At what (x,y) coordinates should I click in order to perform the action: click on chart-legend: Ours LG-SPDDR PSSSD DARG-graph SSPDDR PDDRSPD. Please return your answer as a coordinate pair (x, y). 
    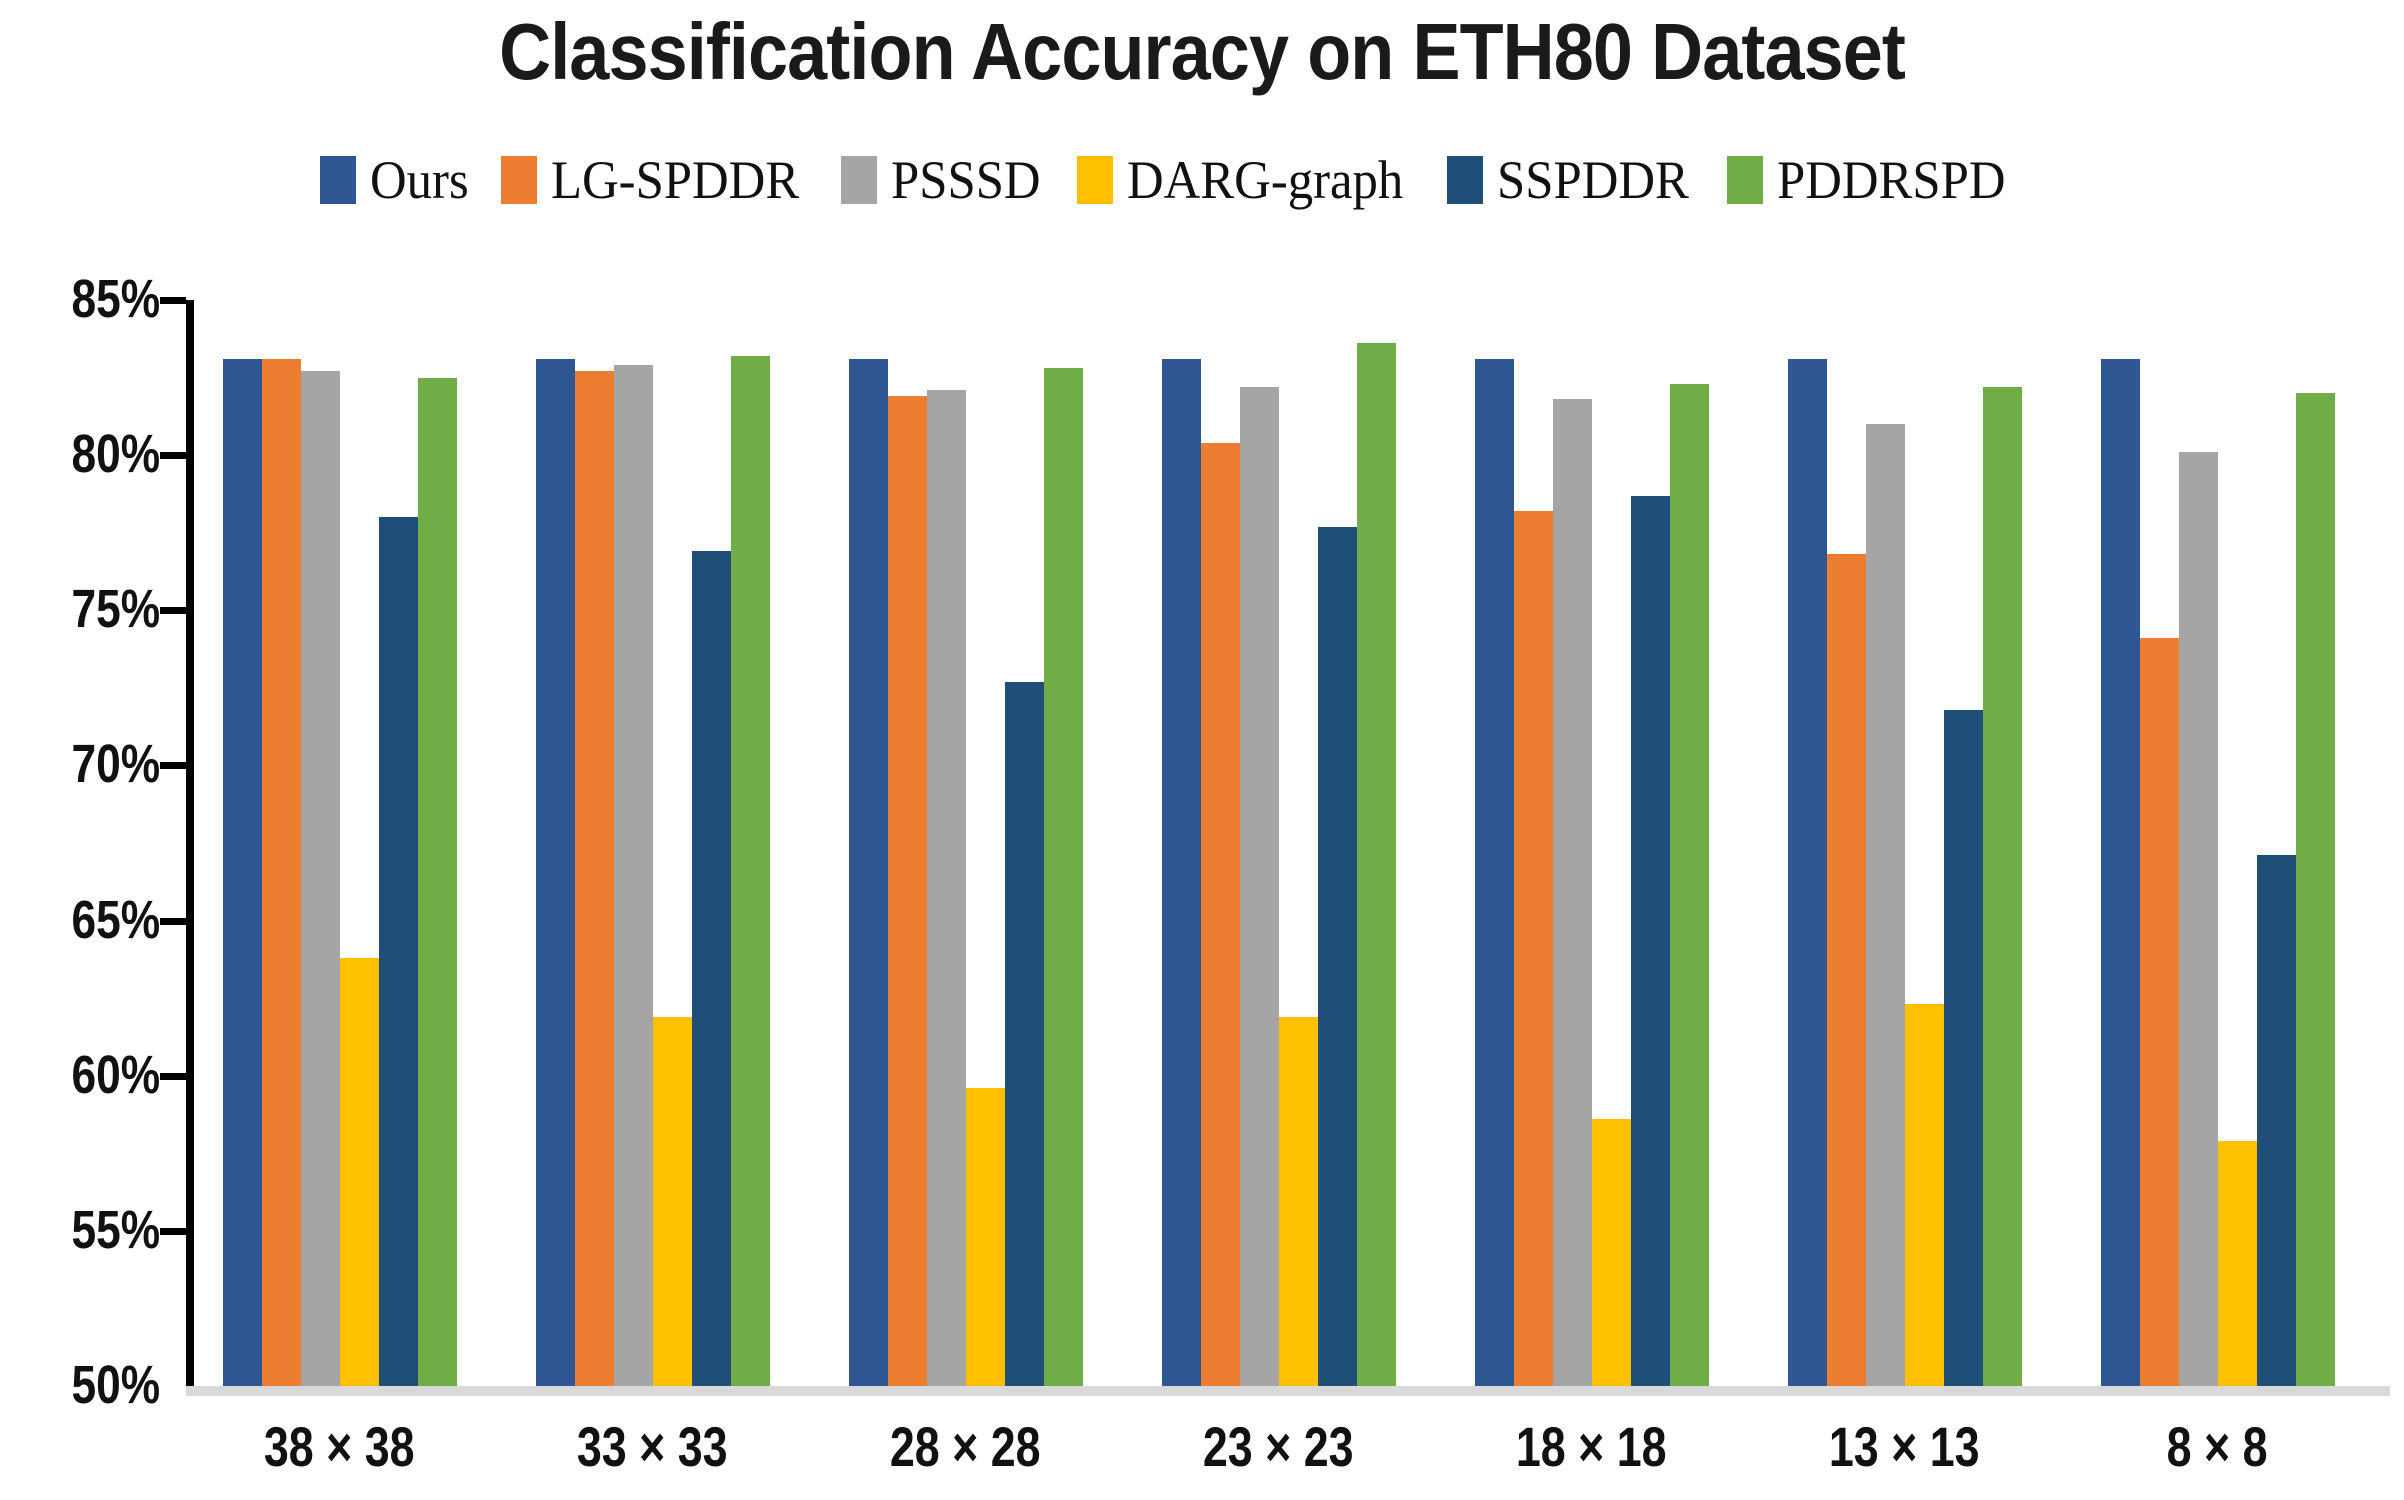
    Looking at the image, I should click on (1170, 180).